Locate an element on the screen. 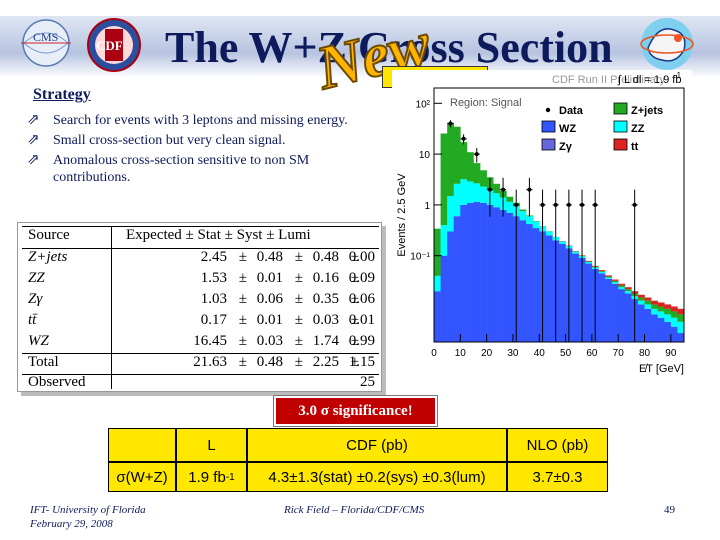 This screenshot has height=540, width=720. row-exp: 1.03 is located at coordinates (213, 299).